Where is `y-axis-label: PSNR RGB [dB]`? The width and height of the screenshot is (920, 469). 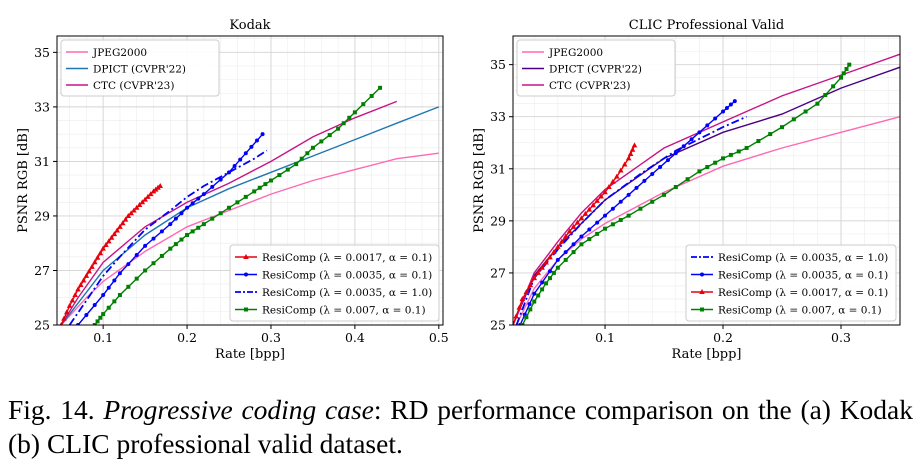 y-axis-label: PSNR RGB [dB] is located at coordinates (23, 180).